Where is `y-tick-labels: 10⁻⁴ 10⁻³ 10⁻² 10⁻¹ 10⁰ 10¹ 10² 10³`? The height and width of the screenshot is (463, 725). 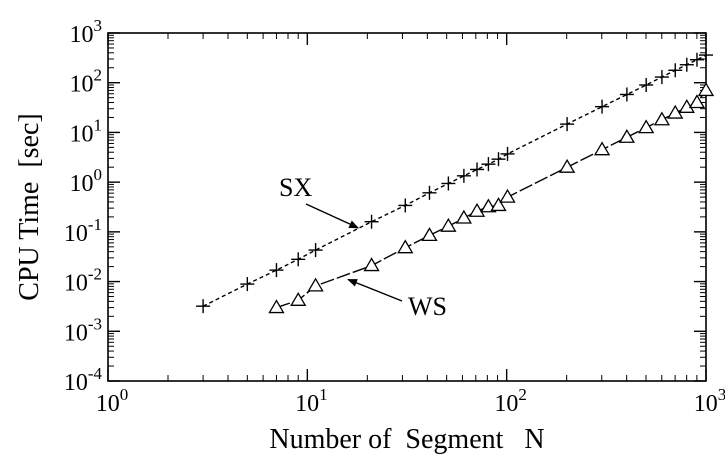 y-tick-labels: 10⁻⁴ 10⁻³ 10⁻² 10⁻¹ 10⁰ 10¹ 10² 10³ is located at coordinates (83, 206).